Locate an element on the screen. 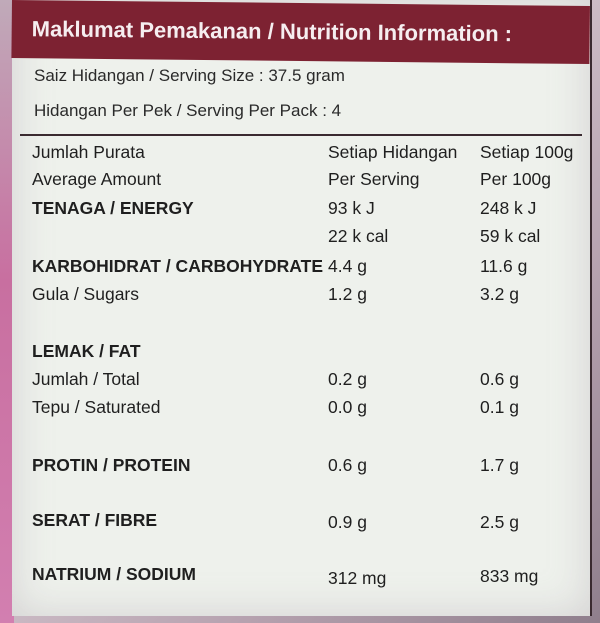 The image size is (600, 623). col-header-serving-en: Per Serving is located at coordinates (374, 179).